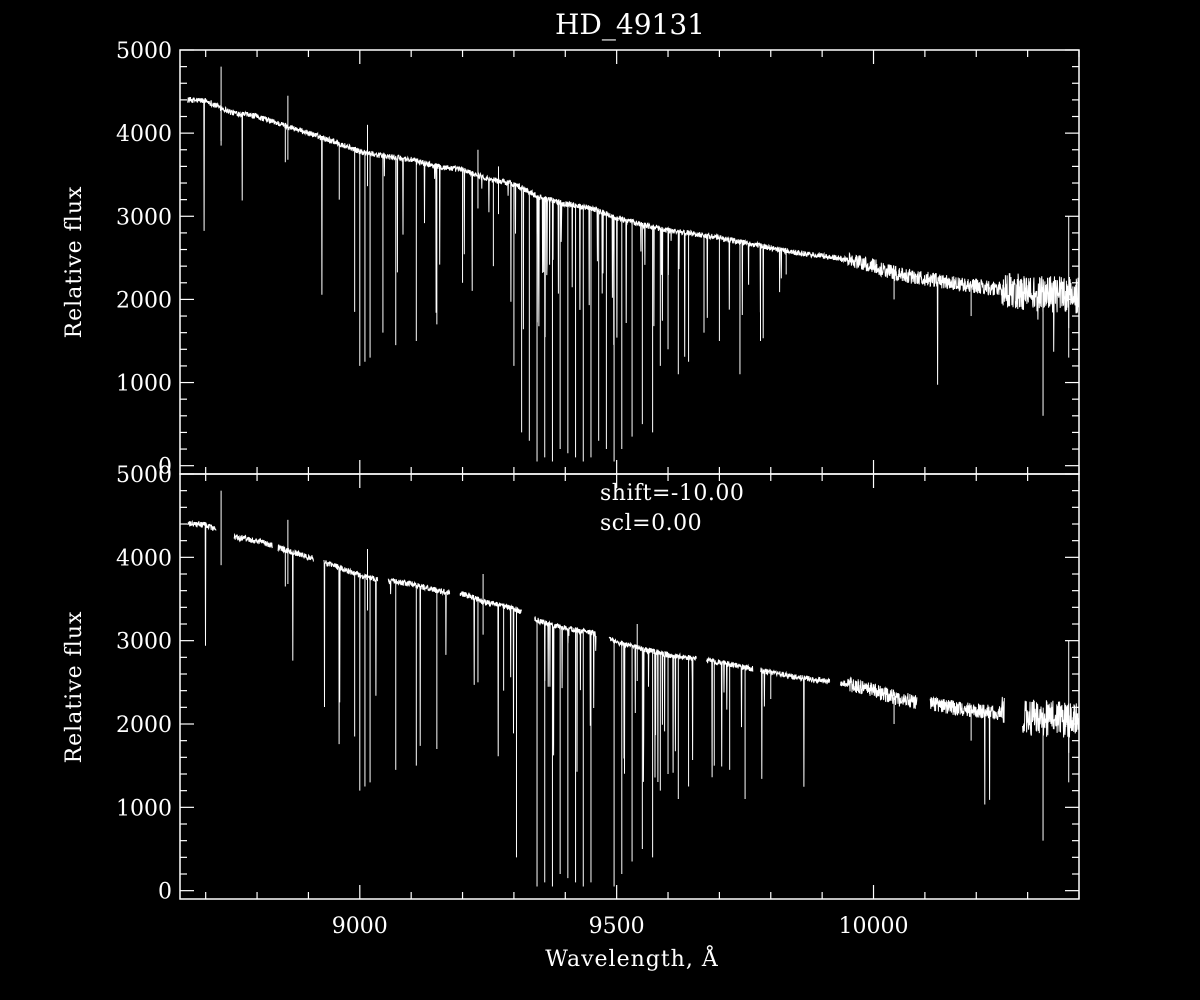 The image size is (1200, 1000). I want to click on bottom-y-axis-title: Relative flux, so click(74, 687).